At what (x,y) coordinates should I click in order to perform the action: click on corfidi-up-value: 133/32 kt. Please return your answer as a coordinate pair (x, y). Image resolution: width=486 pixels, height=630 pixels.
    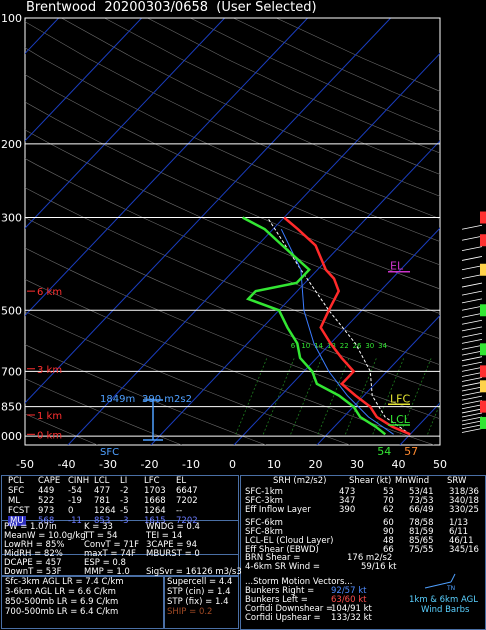
    Looking at the image, I should click on (351, 618).